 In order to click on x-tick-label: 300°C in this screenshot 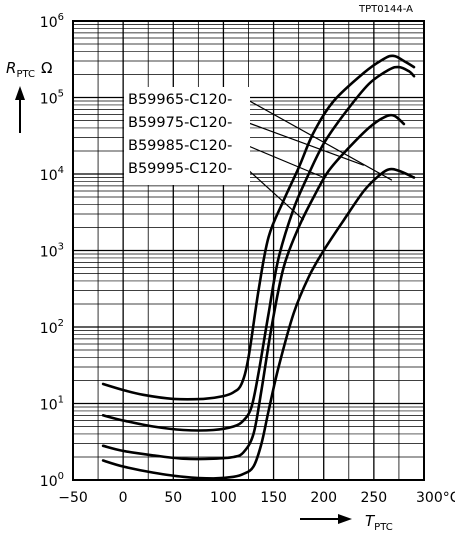, I will do `click(435, 498)`.